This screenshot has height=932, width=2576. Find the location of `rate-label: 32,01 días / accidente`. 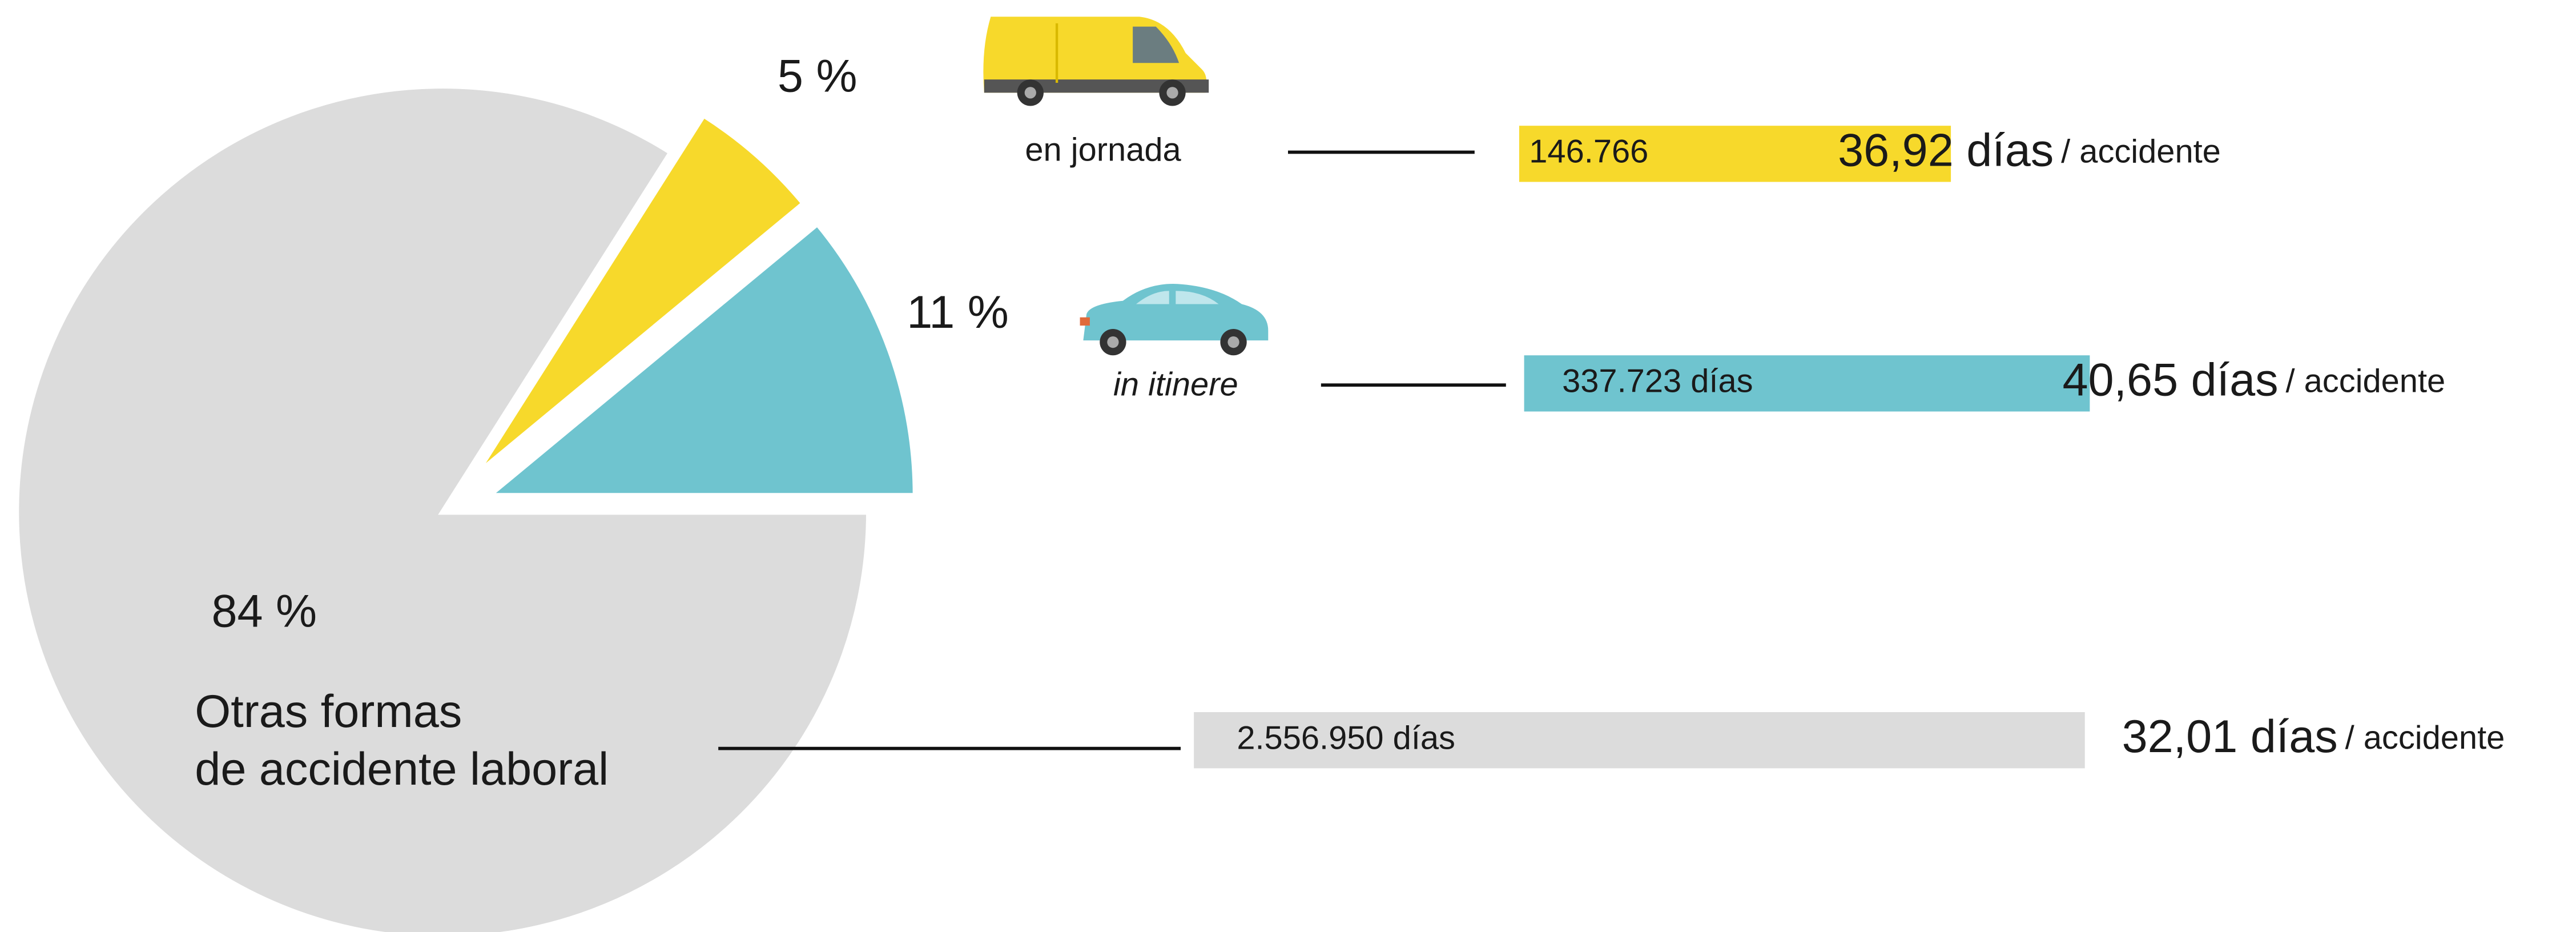

rate-label: 32,01 días / accidente is located at coordinates (2313, 737).